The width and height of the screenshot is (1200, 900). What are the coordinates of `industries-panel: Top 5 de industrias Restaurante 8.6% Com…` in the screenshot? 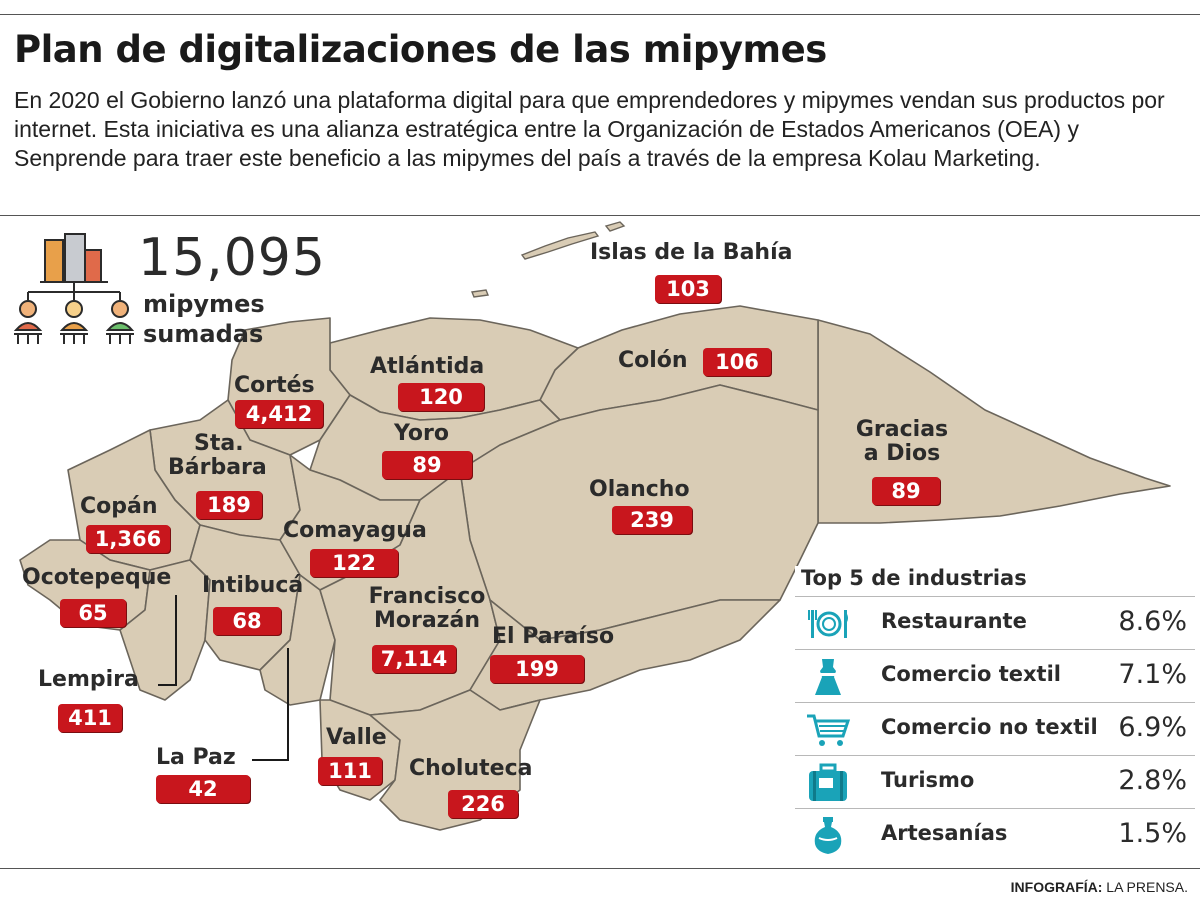 It's located at (995, 713).